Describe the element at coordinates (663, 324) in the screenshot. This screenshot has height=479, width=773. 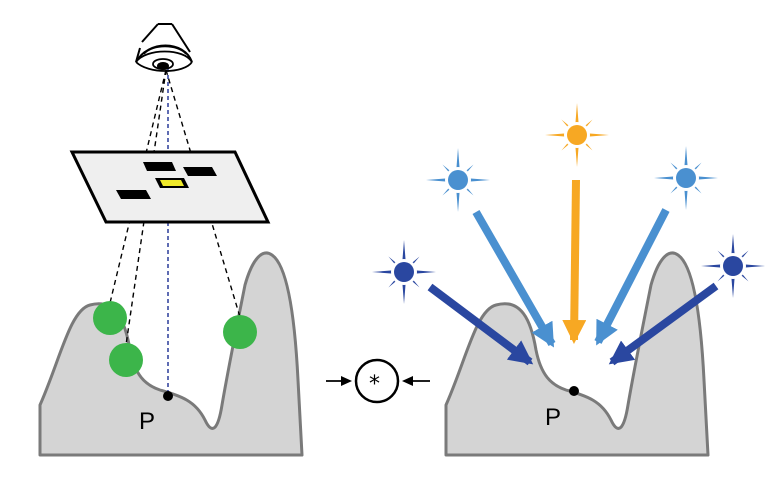
I see `dark-blue-arrow-right` at that location.